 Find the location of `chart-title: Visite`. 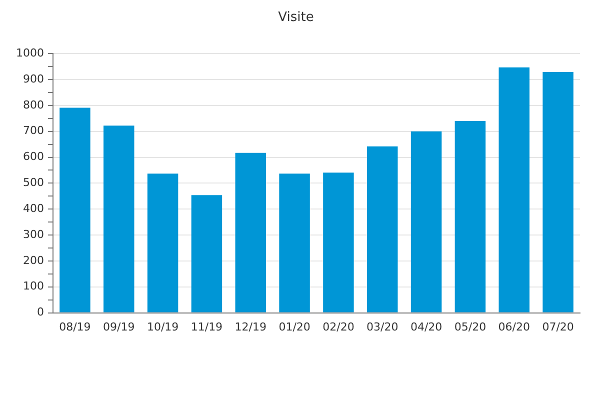

chart-title: Visite is located at coordinates (296, 18).